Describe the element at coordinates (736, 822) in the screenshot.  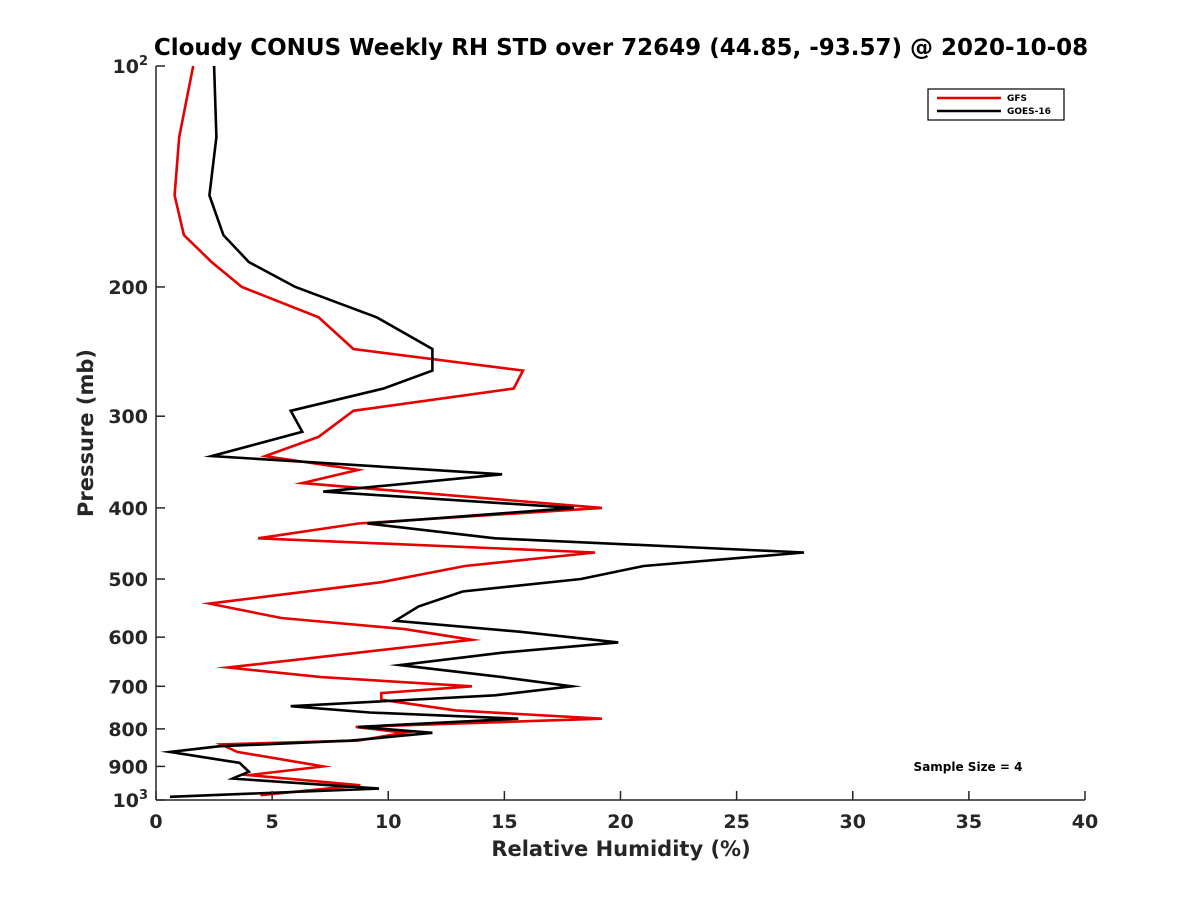
I see `x-tick-label: 25` at that location.